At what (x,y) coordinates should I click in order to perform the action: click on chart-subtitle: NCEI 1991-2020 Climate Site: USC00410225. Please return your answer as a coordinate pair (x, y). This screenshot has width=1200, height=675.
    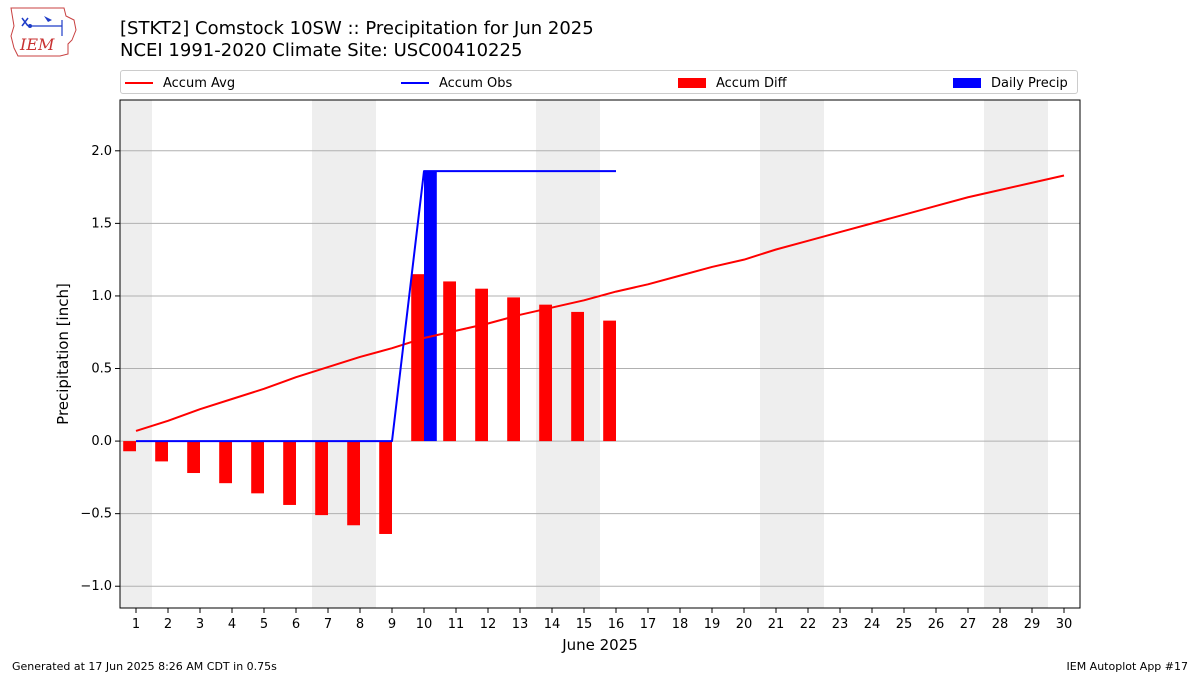
    Looking at the image, I should click on (321, 50).